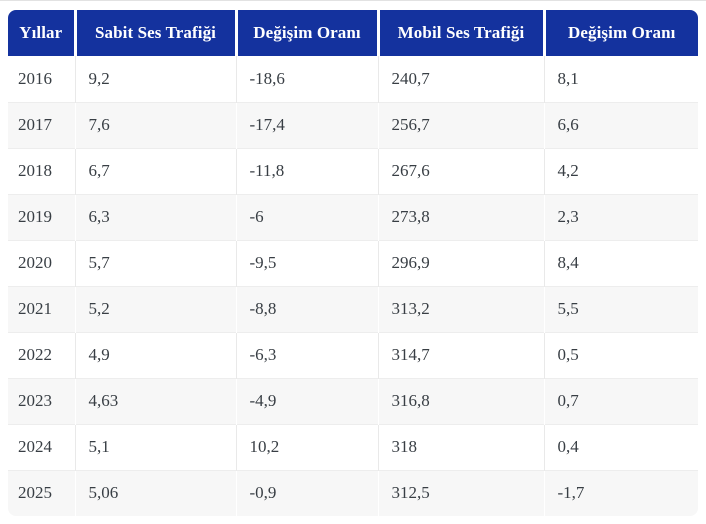  What do you see at coordinates (306, 355) in the screenshot?
I see `change-rate-fixed-cell: -6,3` at bounding box center [306, 355].